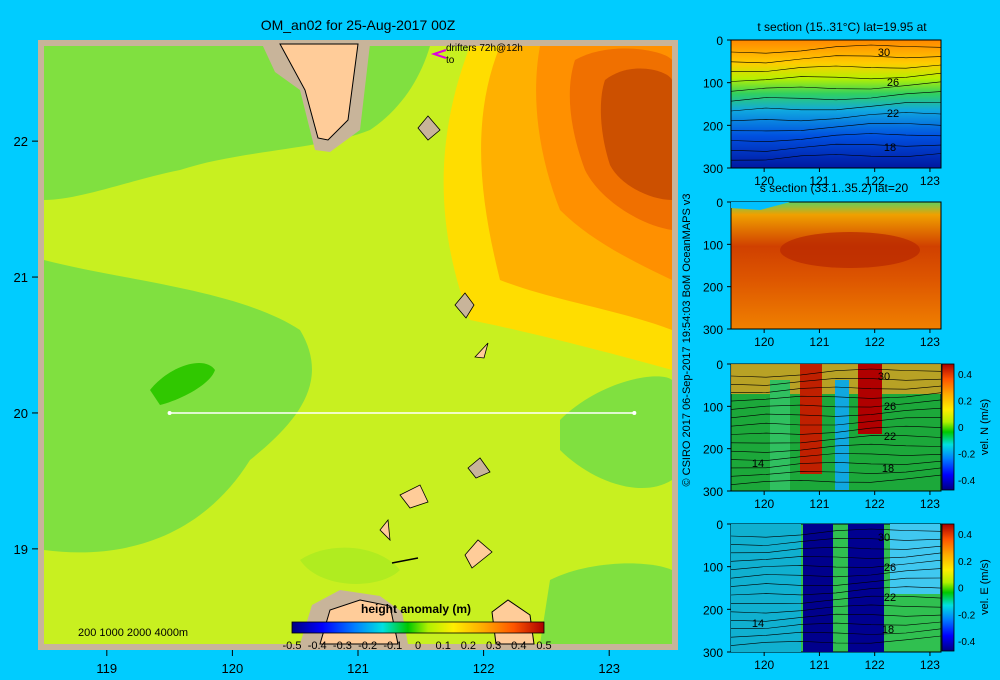 The width and height of the screenshot is (1000, 680). I want to click on panel-t-contours: 30 26 22 18, so click(836, 102).